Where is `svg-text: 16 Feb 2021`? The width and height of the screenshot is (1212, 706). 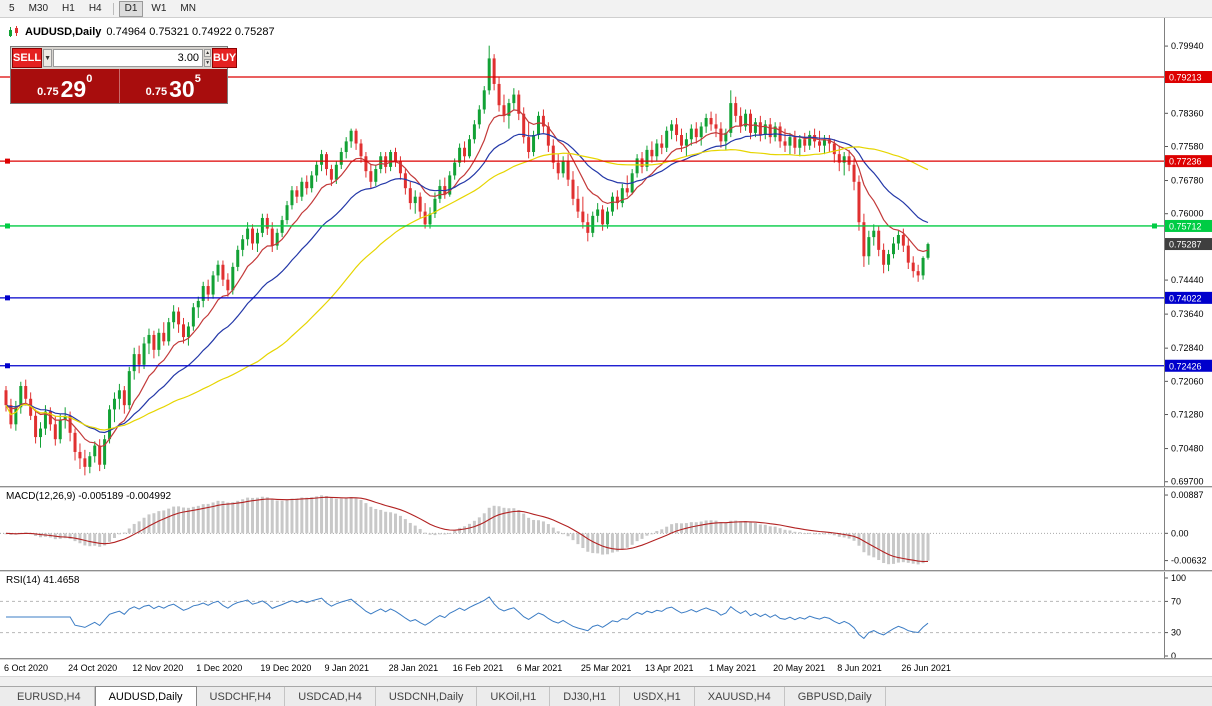
svg-text: 16 Feb 2021 is located at coordinates (478, 668).